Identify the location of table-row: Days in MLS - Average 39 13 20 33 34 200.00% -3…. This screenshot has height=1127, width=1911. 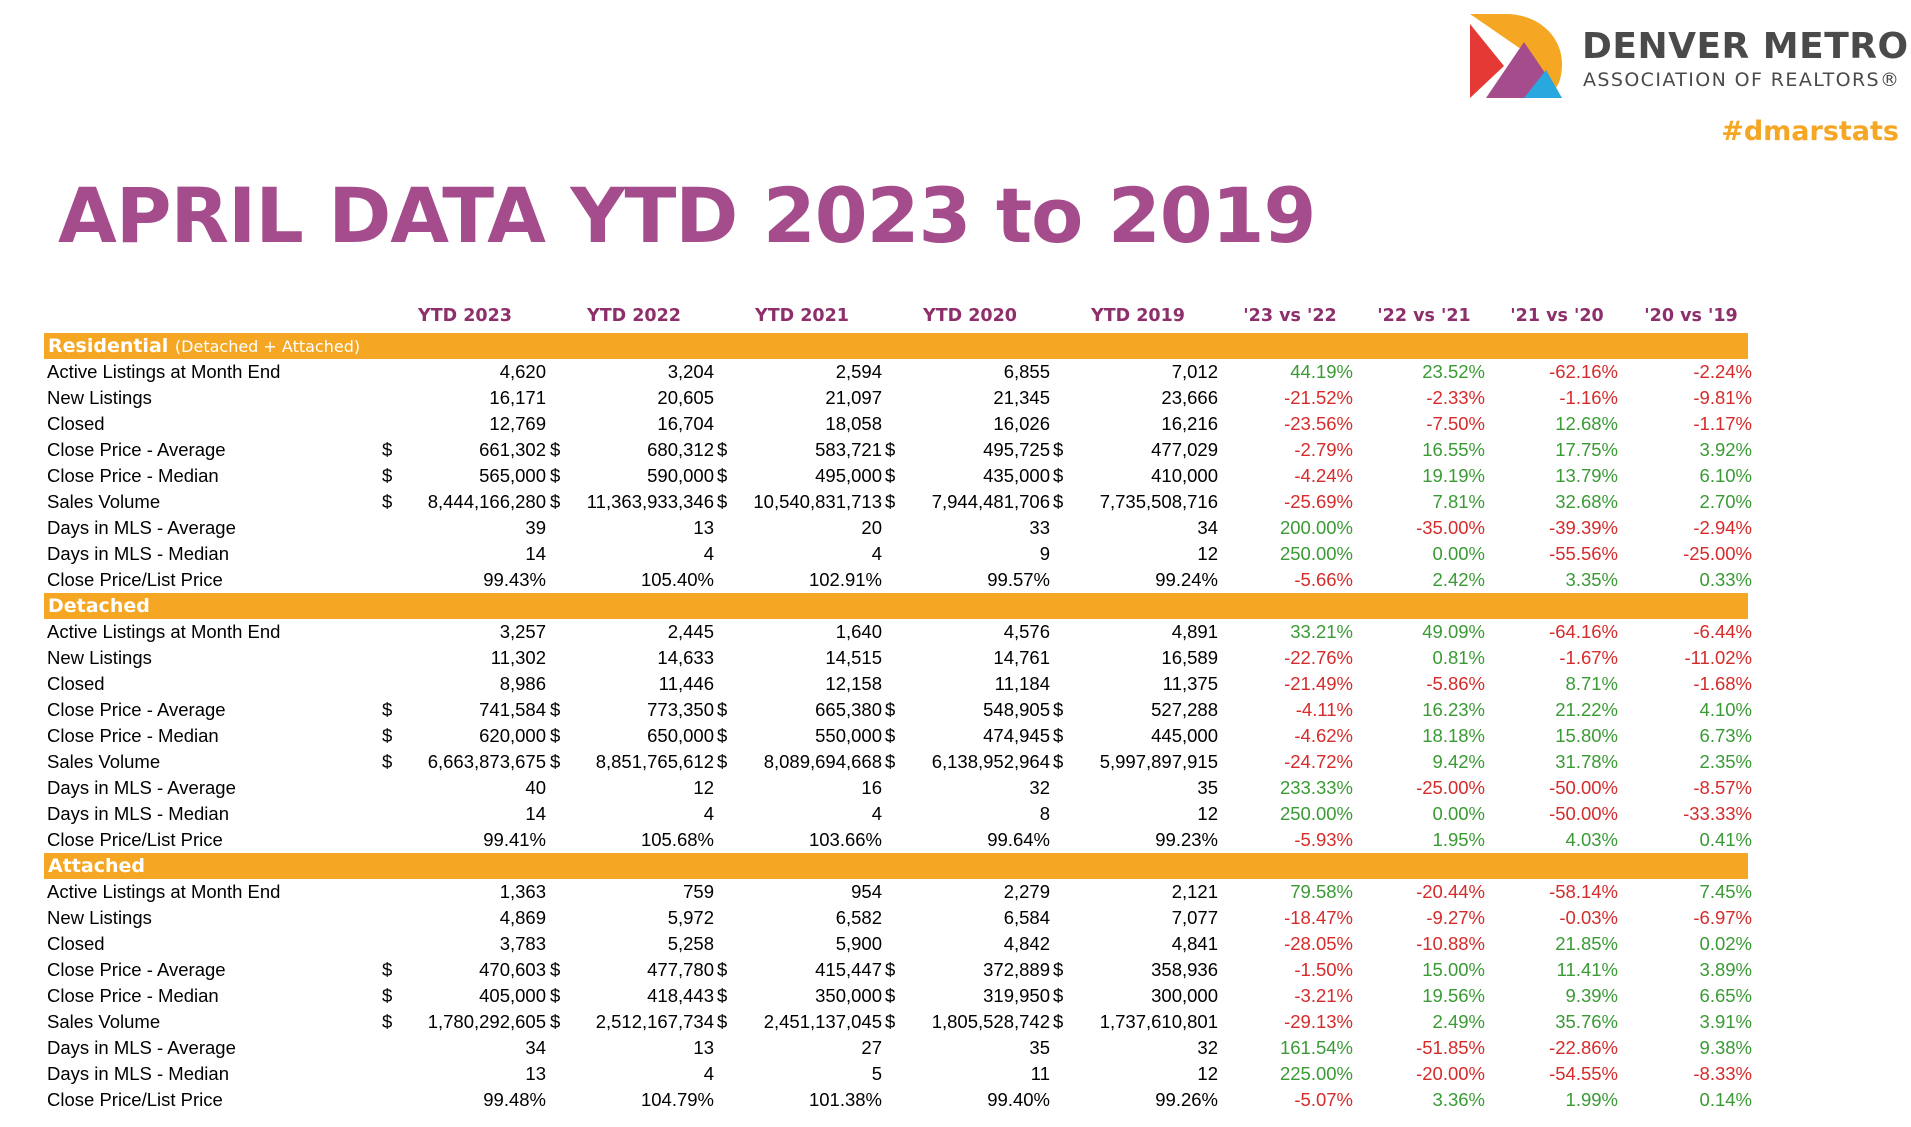
(898, 528).